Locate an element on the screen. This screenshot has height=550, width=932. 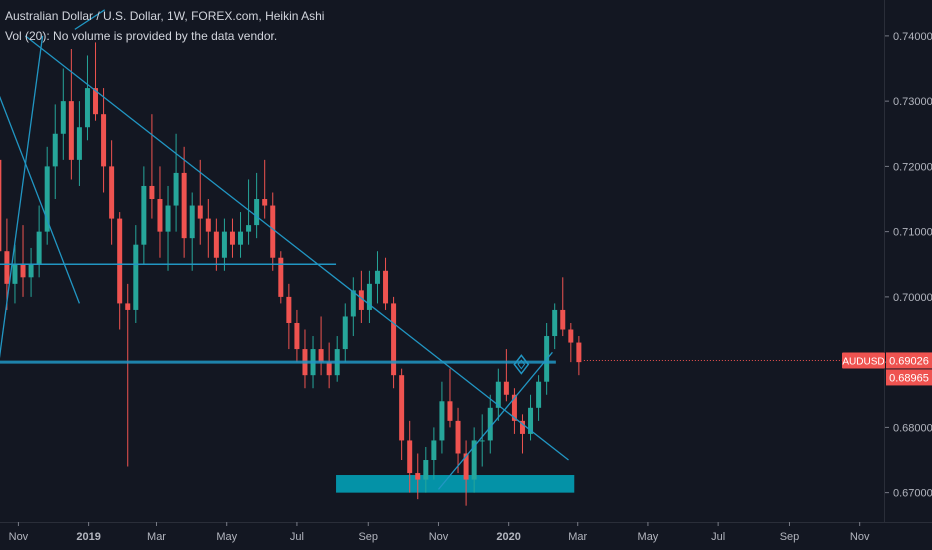
annotation-zones is located at coordinates (455, 484).